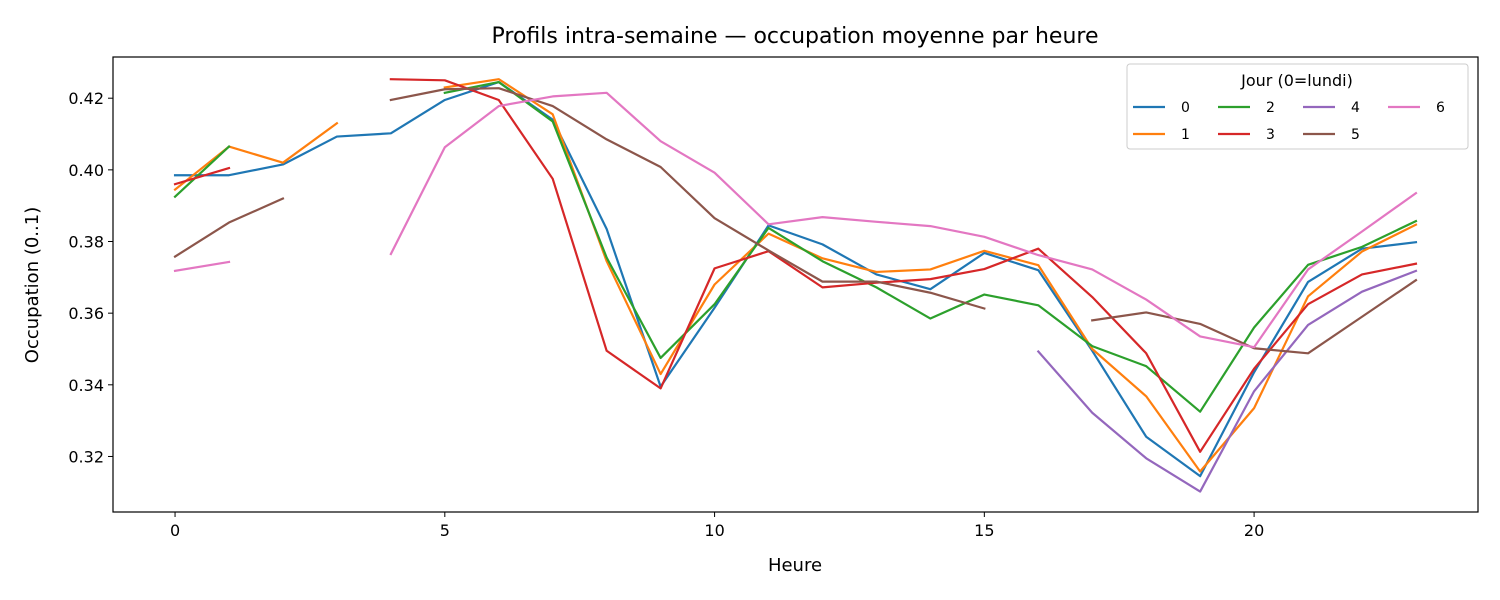 This screenshot has width=1500, height=600. Describe the element at coordinates (1289, 121) in the screenshot. I see `legend-entries: 0 1 2 3 4 5 6` at that location.